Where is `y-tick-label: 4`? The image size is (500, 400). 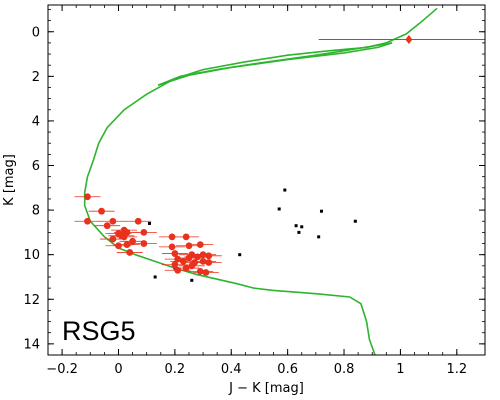 y-tick-label: 4 is located at coordinates (36, 121).